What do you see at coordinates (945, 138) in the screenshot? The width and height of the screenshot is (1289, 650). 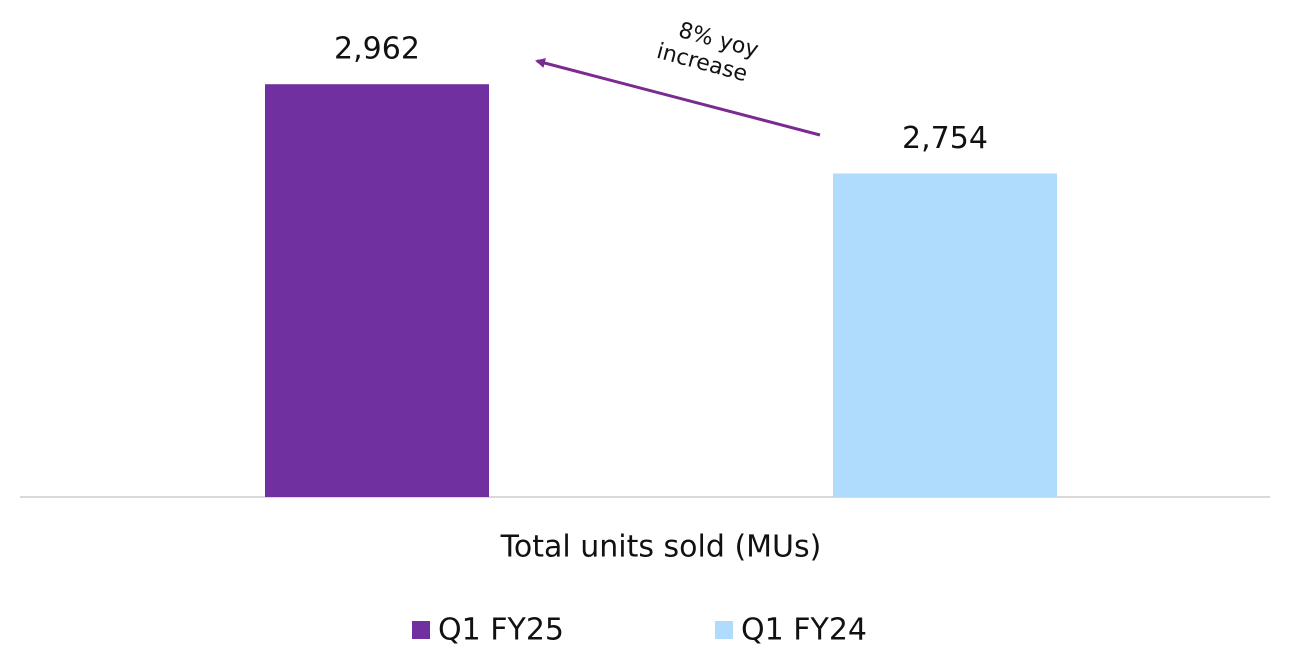 I see `value-label: 2,754` at bounding box center [945, 138].